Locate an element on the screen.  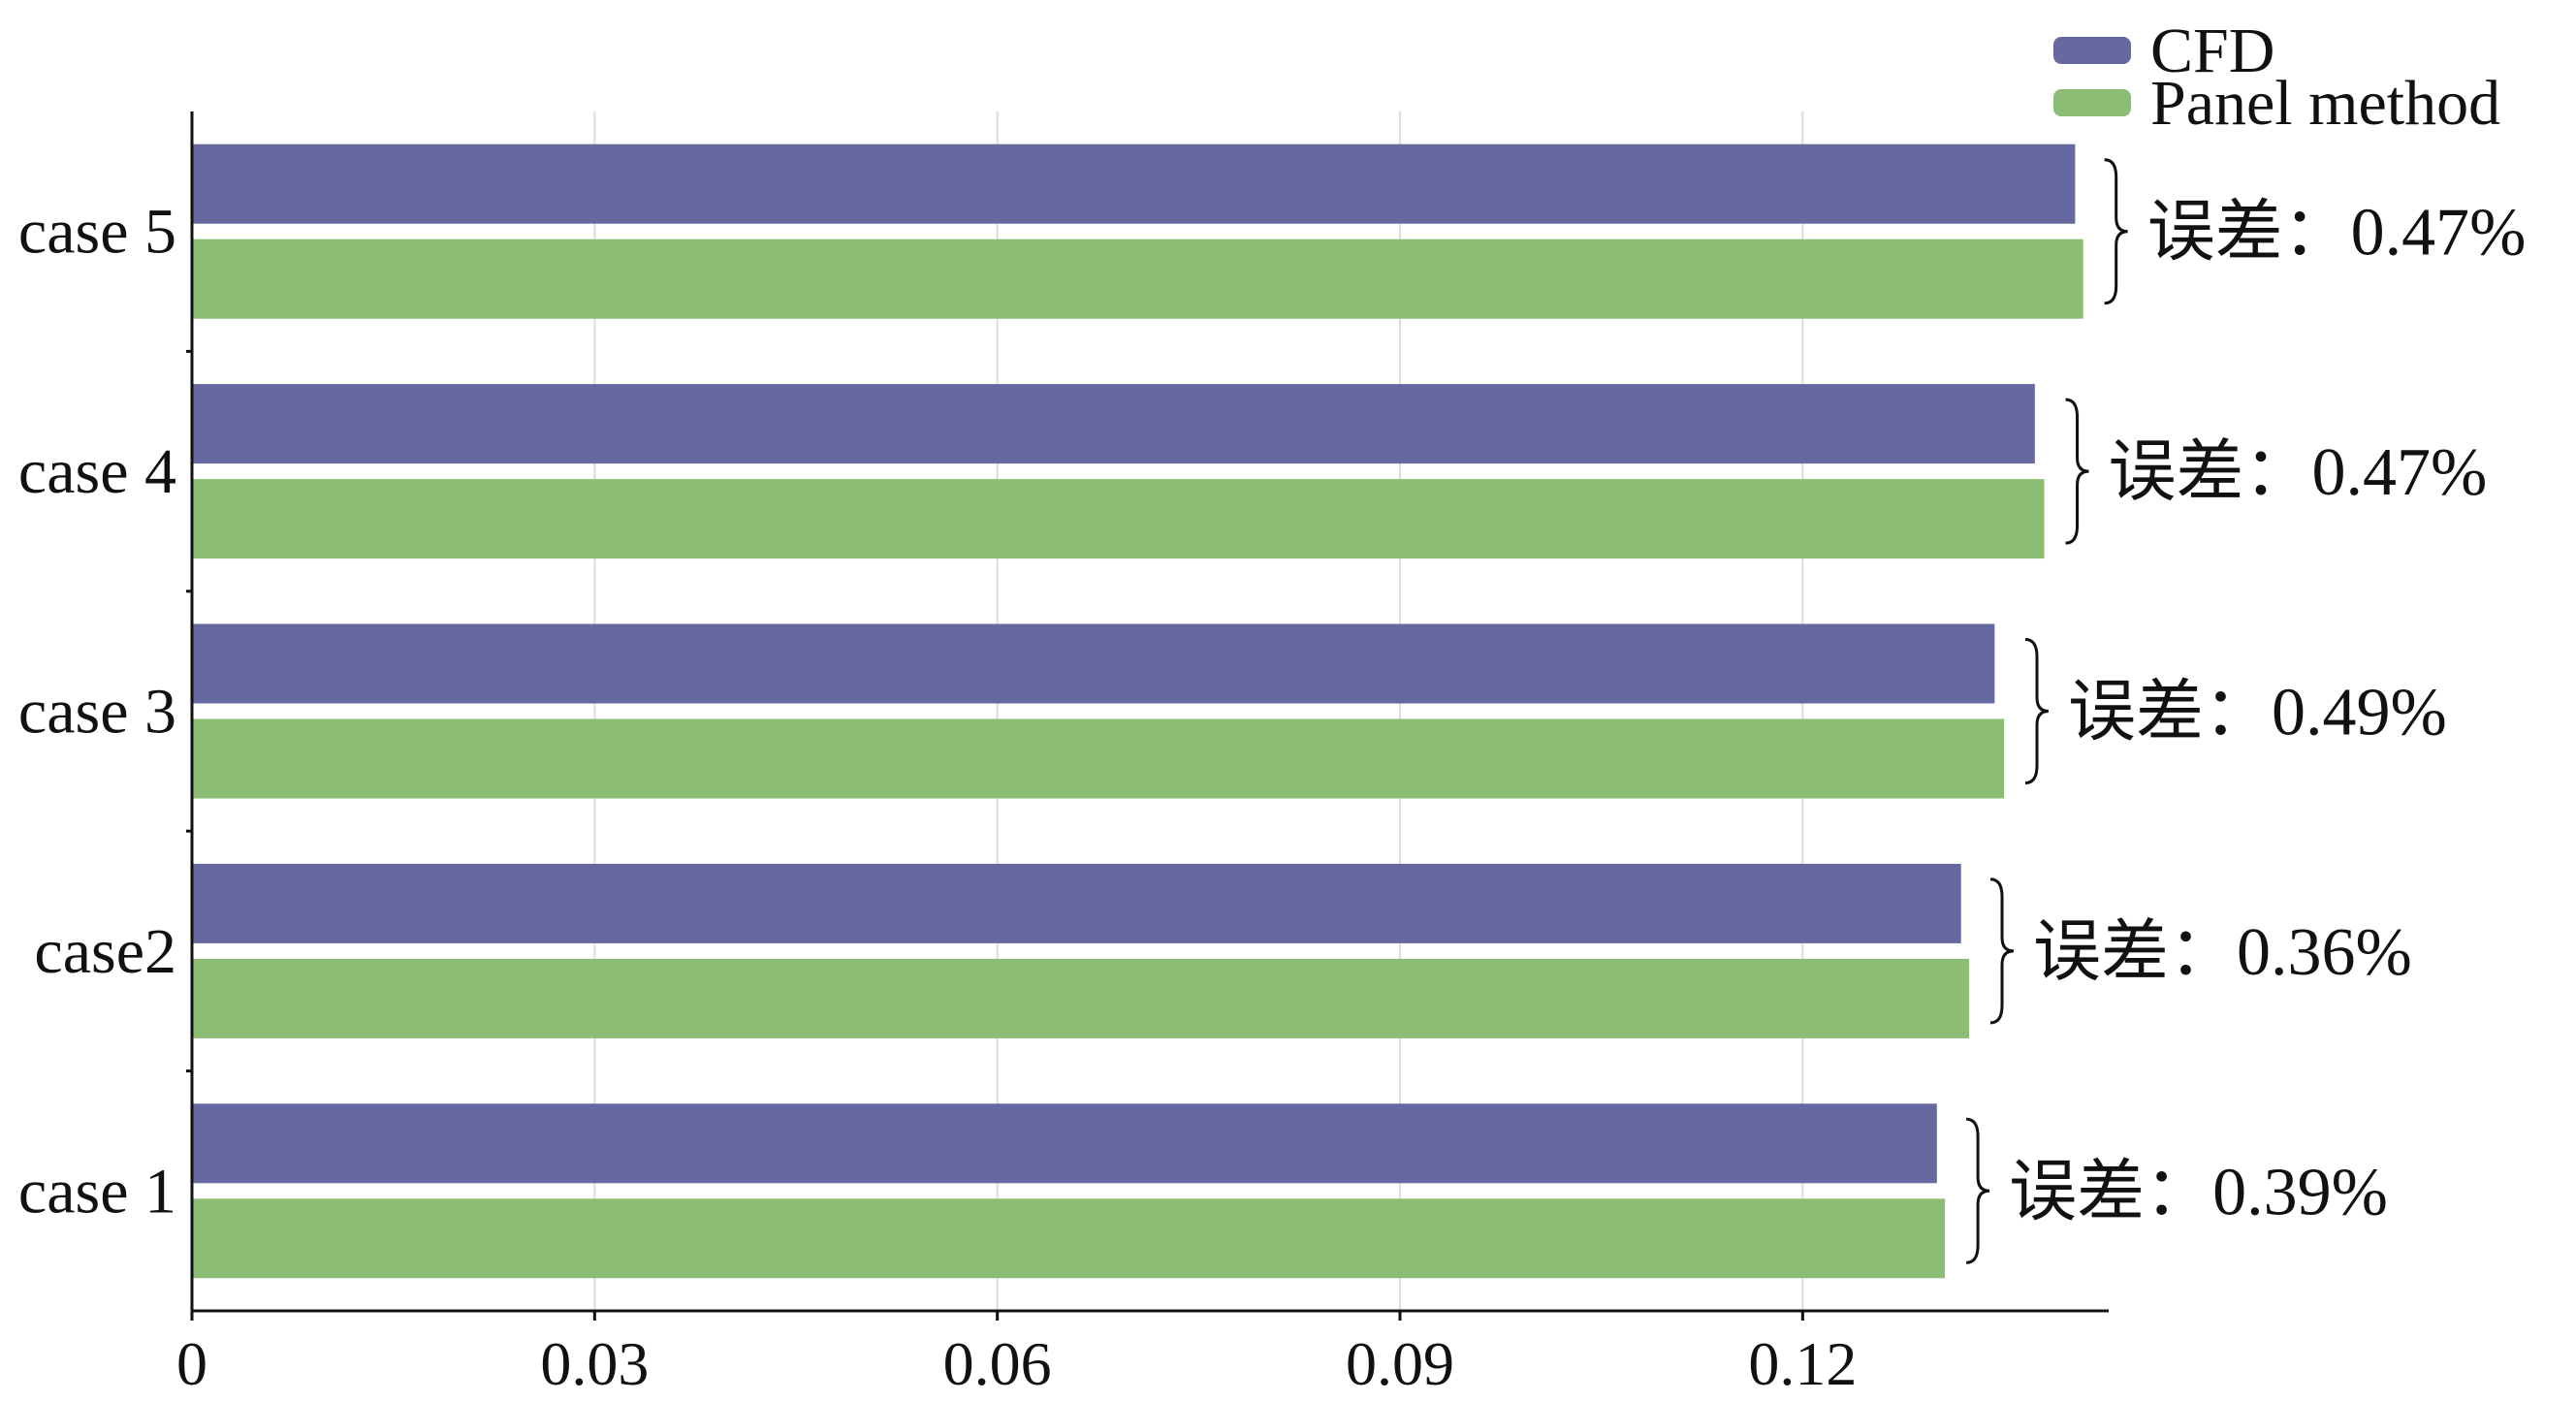
legend-label: Panel method is located at coordinates (2325, 103).